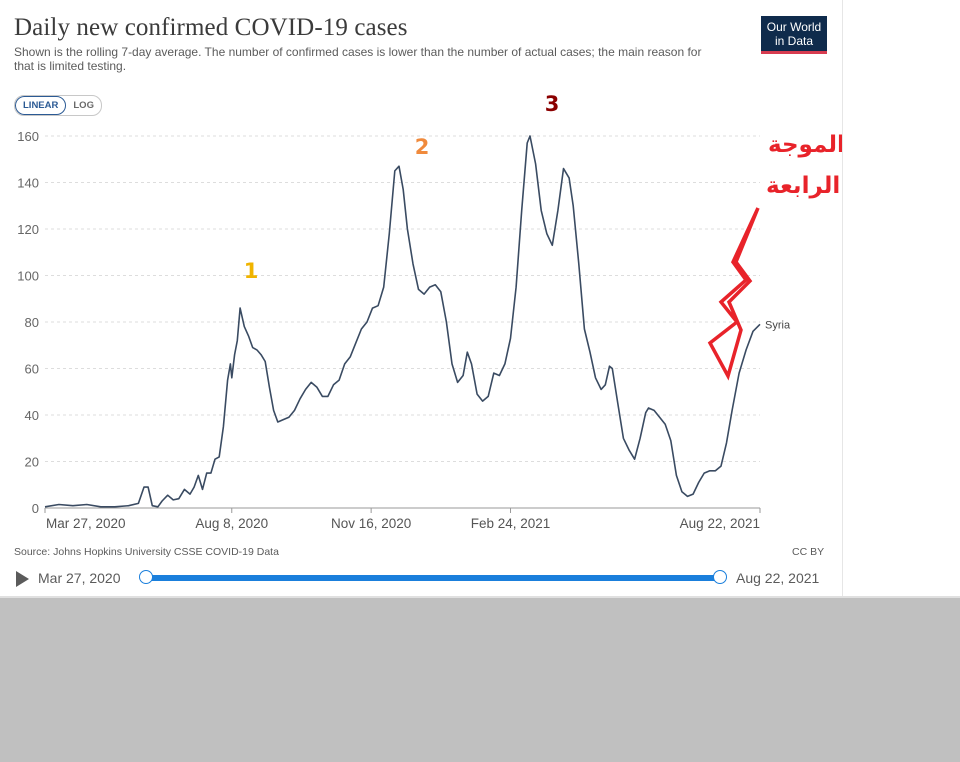  Describe the element at coordinates (231, 523) in the screenshot. I see `x-tick-label: Aug 8, 2020` at that location.